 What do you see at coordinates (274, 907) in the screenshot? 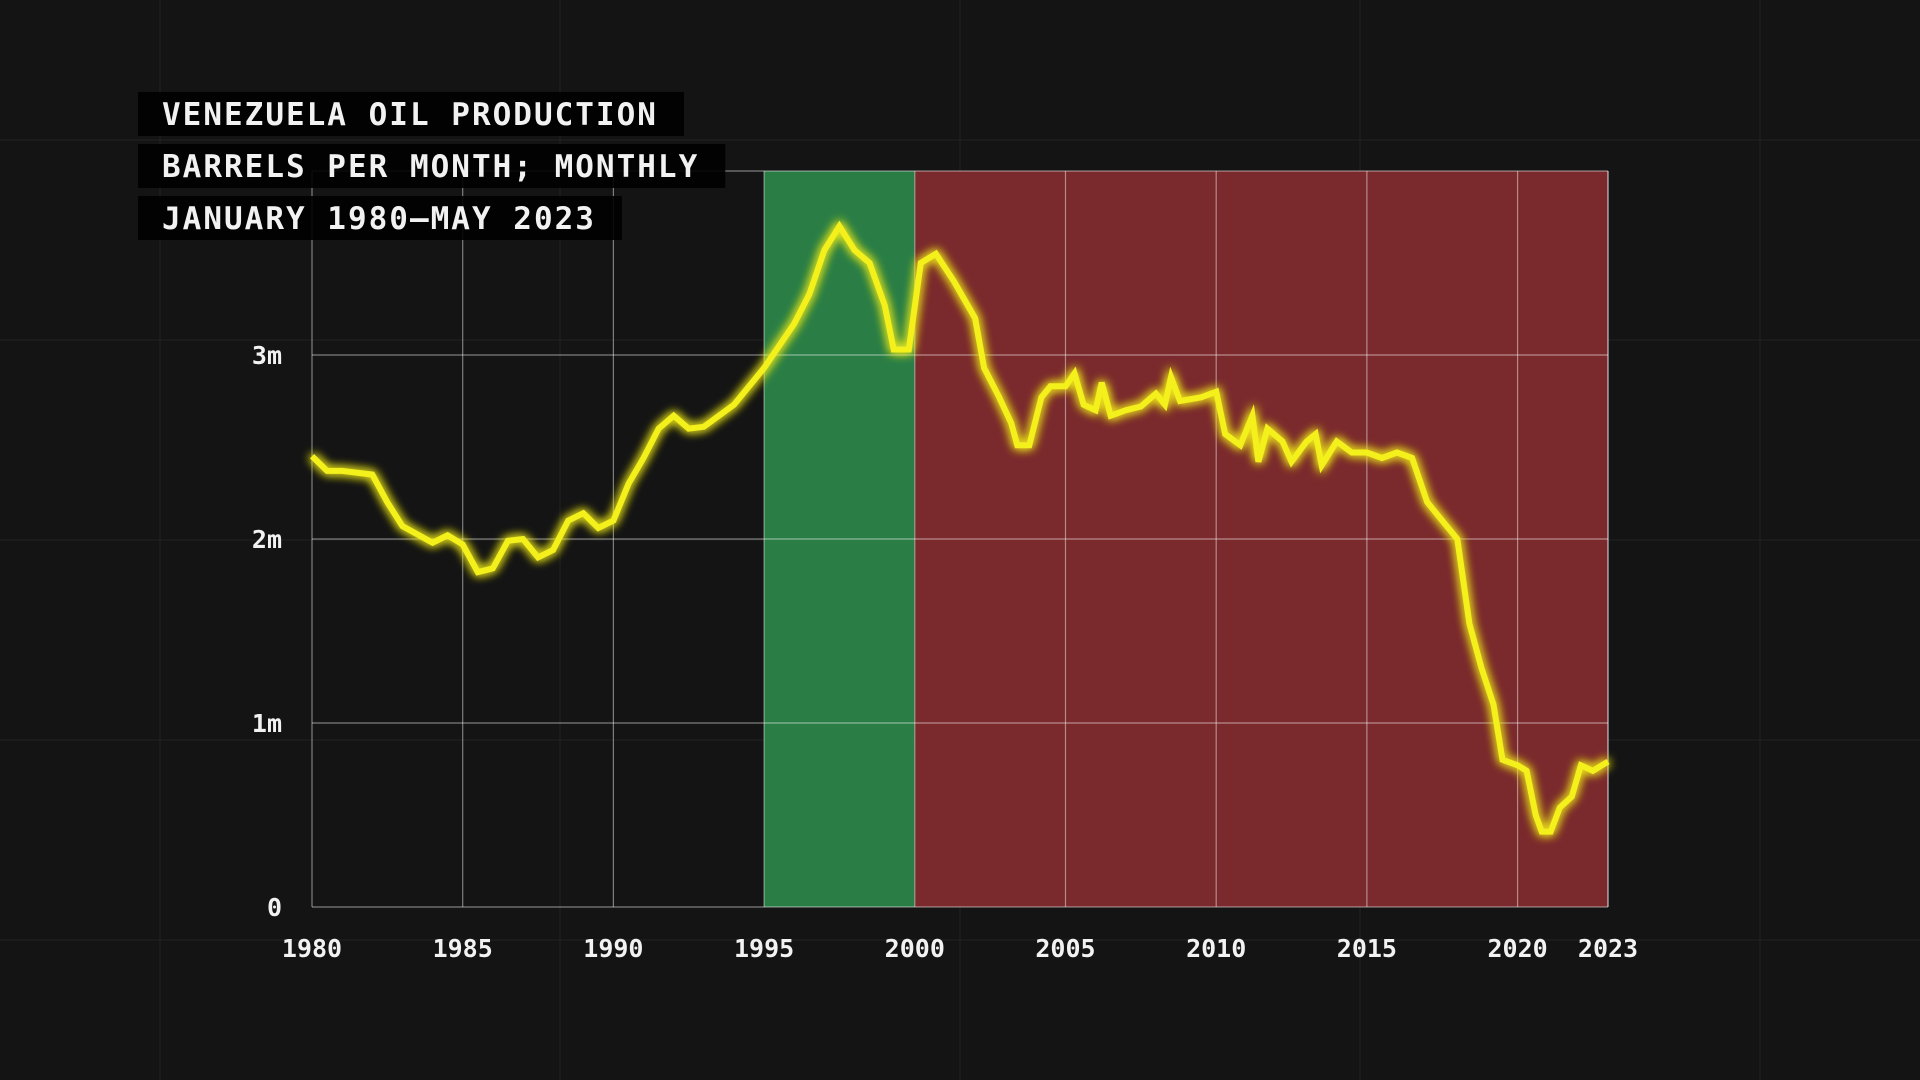
I see `y-tick-label: 0` at bounding box center [274, 907].